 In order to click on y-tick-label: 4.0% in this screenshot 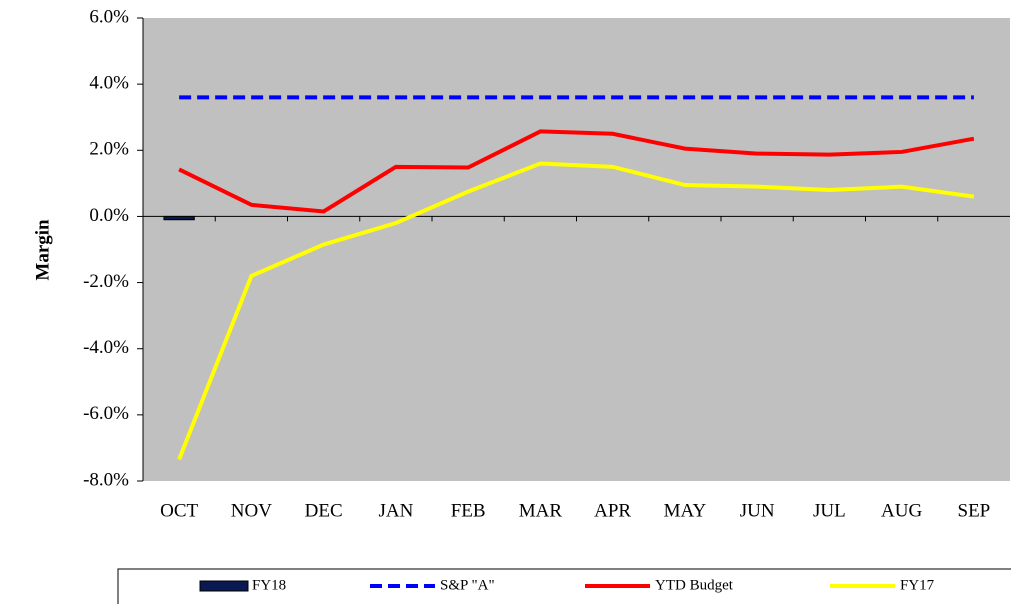, I will do `click(109, 83)`.